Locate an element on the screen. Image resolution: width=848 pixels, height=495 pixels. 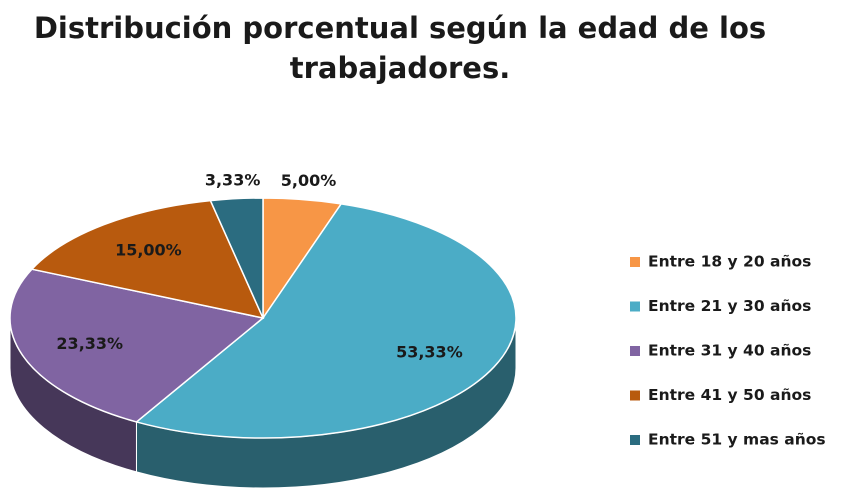
legend-label: Entre 21 y 30 años is located at coordinates (729, 306).